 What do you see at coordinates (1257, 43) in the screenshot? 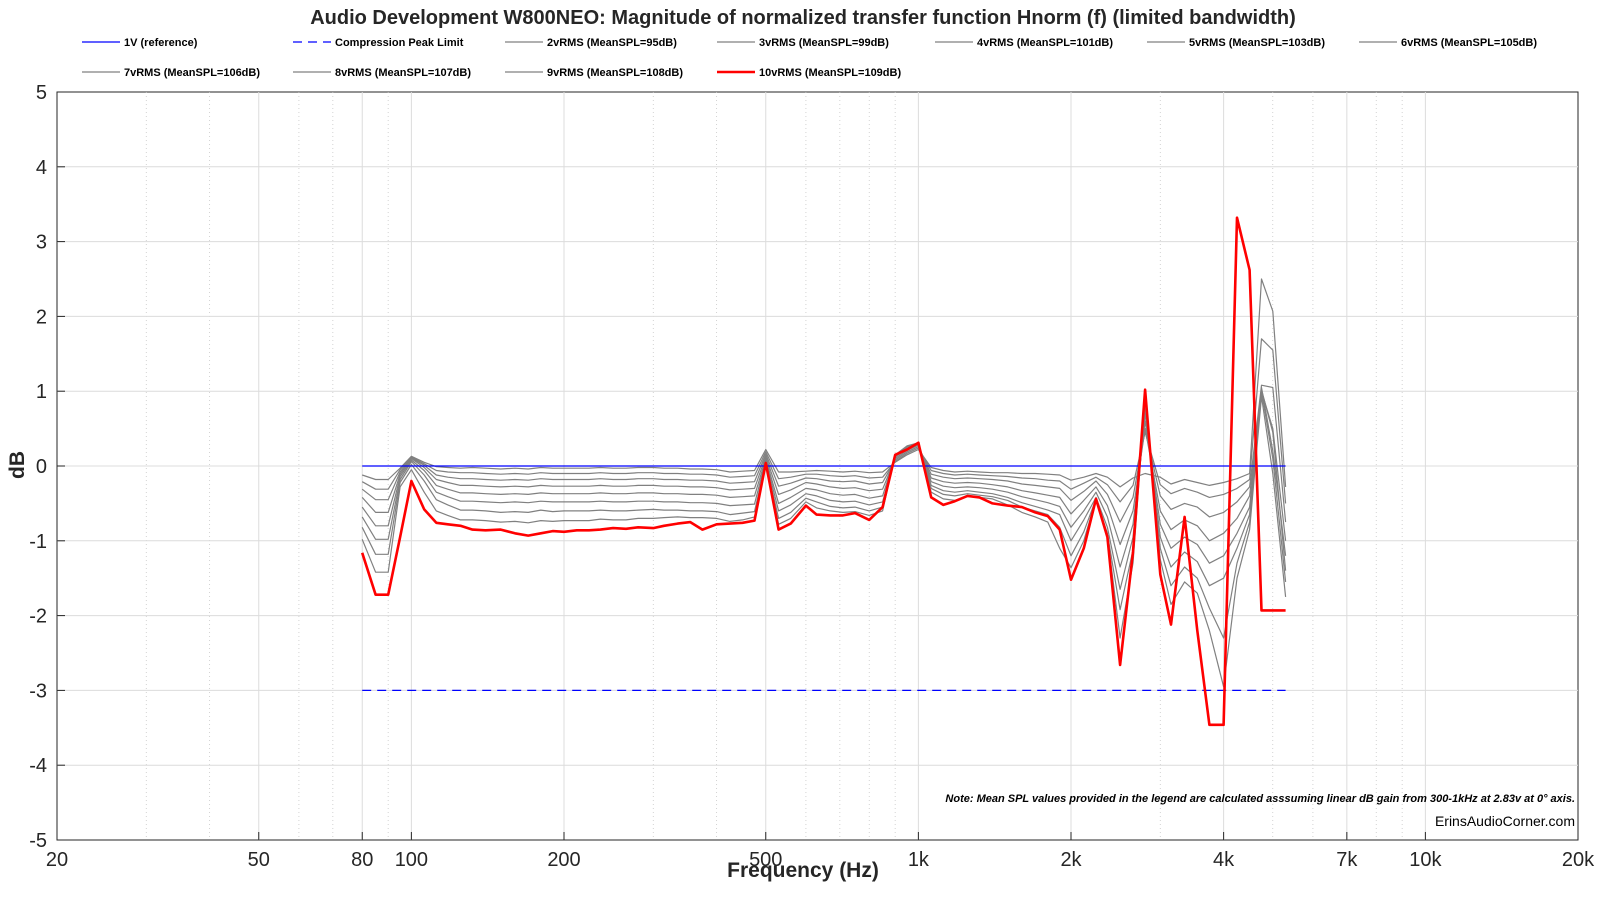
I see `legend-label: 5vRMS (MeanSPL=103dB)` at bounding box center [1257, 43].